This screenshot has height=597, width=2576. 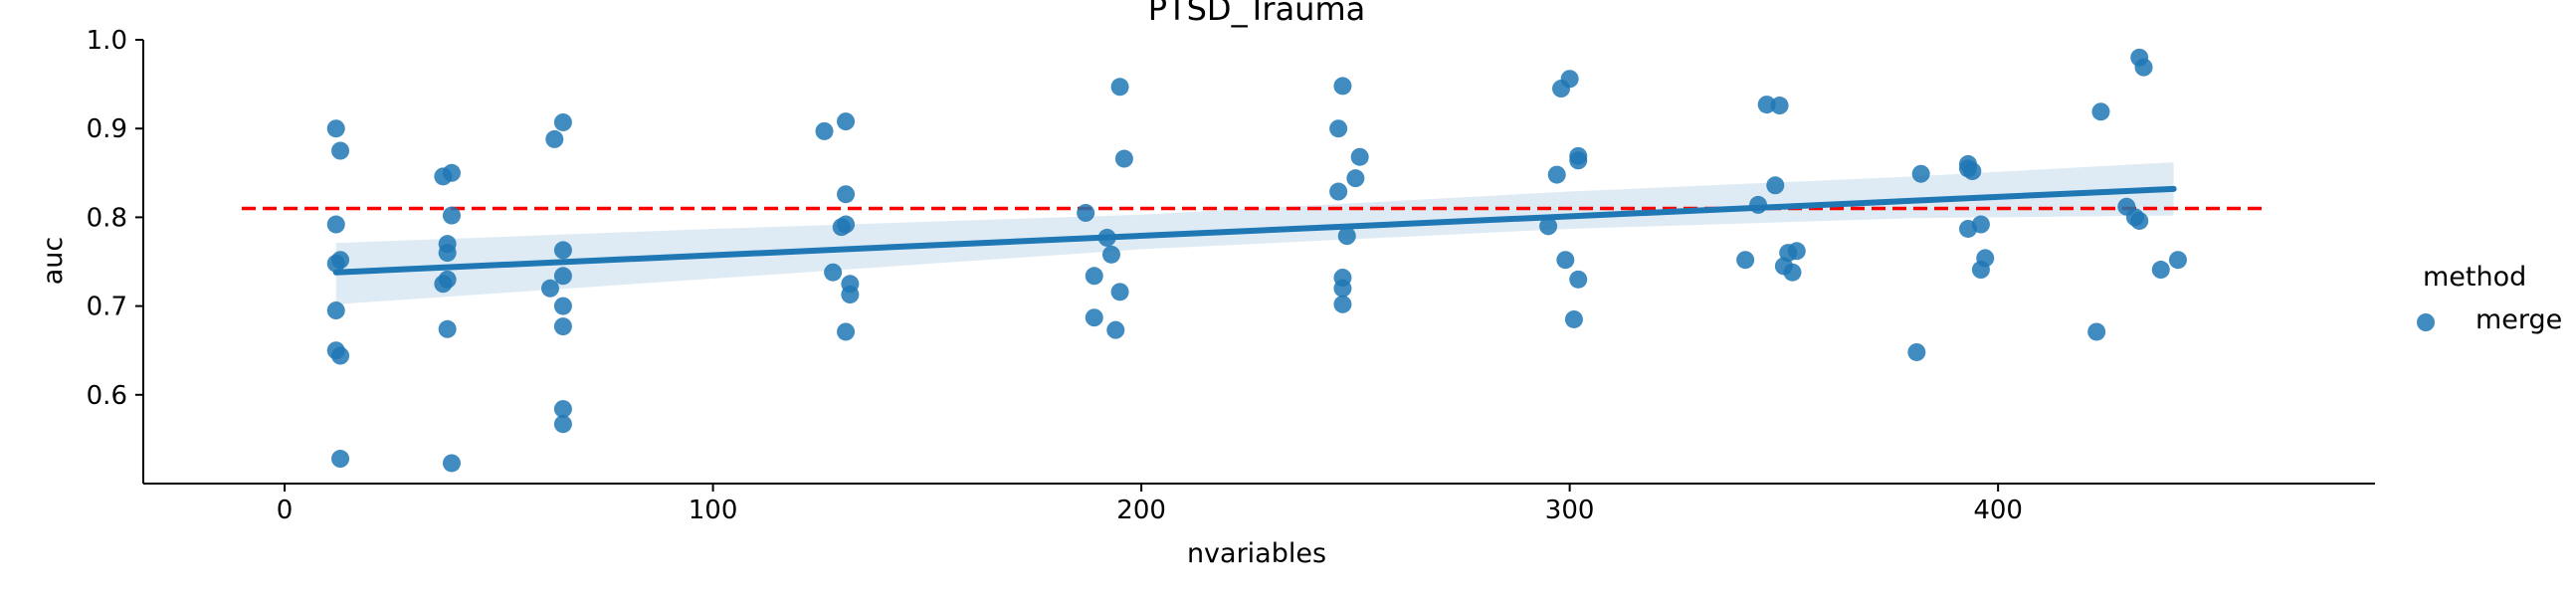 I want to click on y-tick-label: 0.9, so click(x=107, y=129).